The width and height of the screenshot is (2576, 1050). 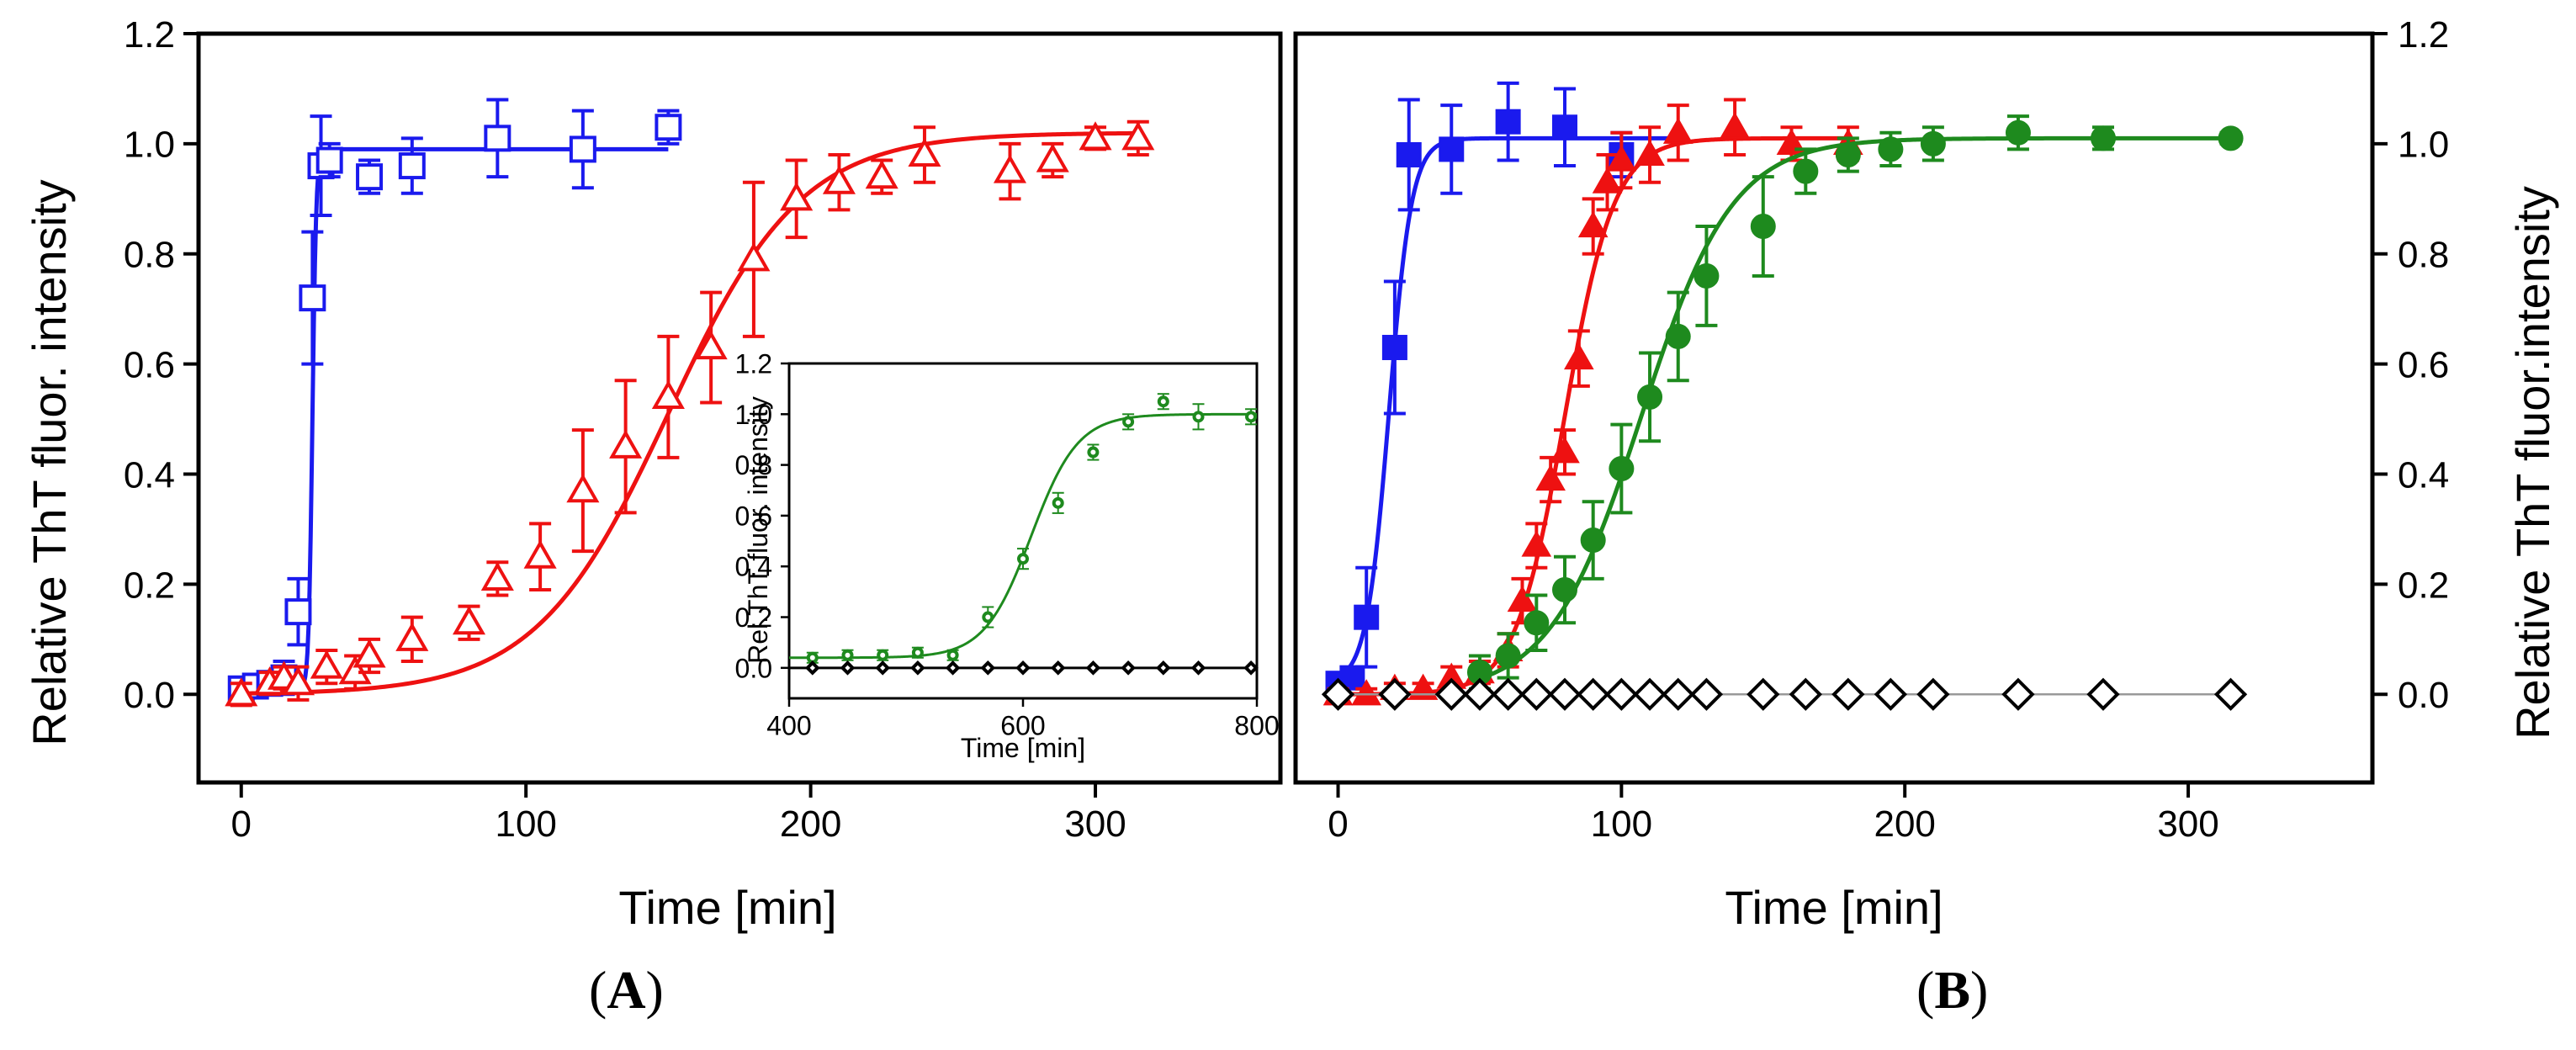 What do you see at coordinates (149, 255) in the screenshot?
I see `chart-a-ytick-label: 0.8` at bounding box center [149, 255].